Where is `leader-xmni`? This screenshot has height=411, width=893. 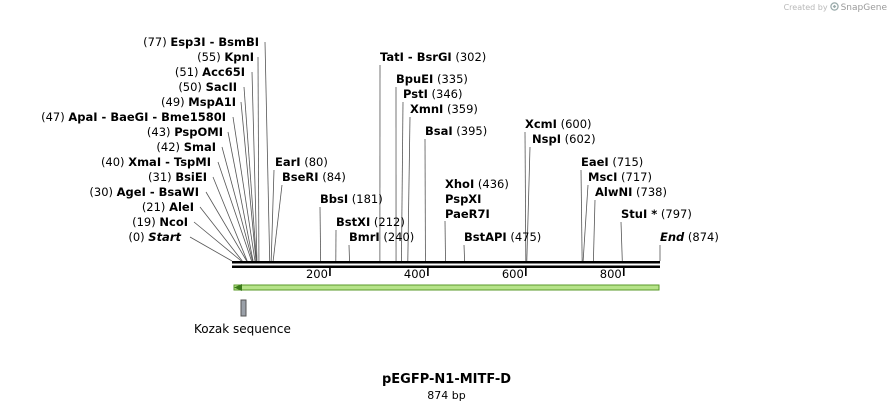
leader-xmni is located at coordinates (409, 189).